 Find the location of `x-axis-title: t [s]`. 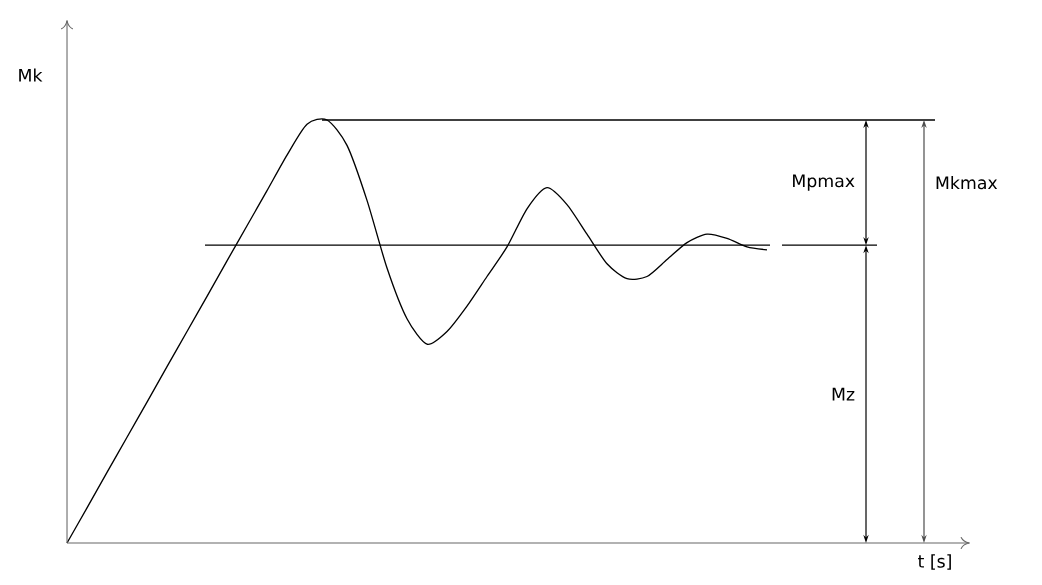

x-axis-title: t [s] is located at coordinates (934, 562).